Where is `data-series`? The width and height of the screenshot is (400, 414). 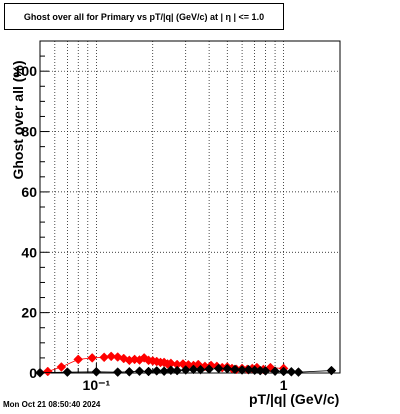
data-series is located at coordinates (186, 364).